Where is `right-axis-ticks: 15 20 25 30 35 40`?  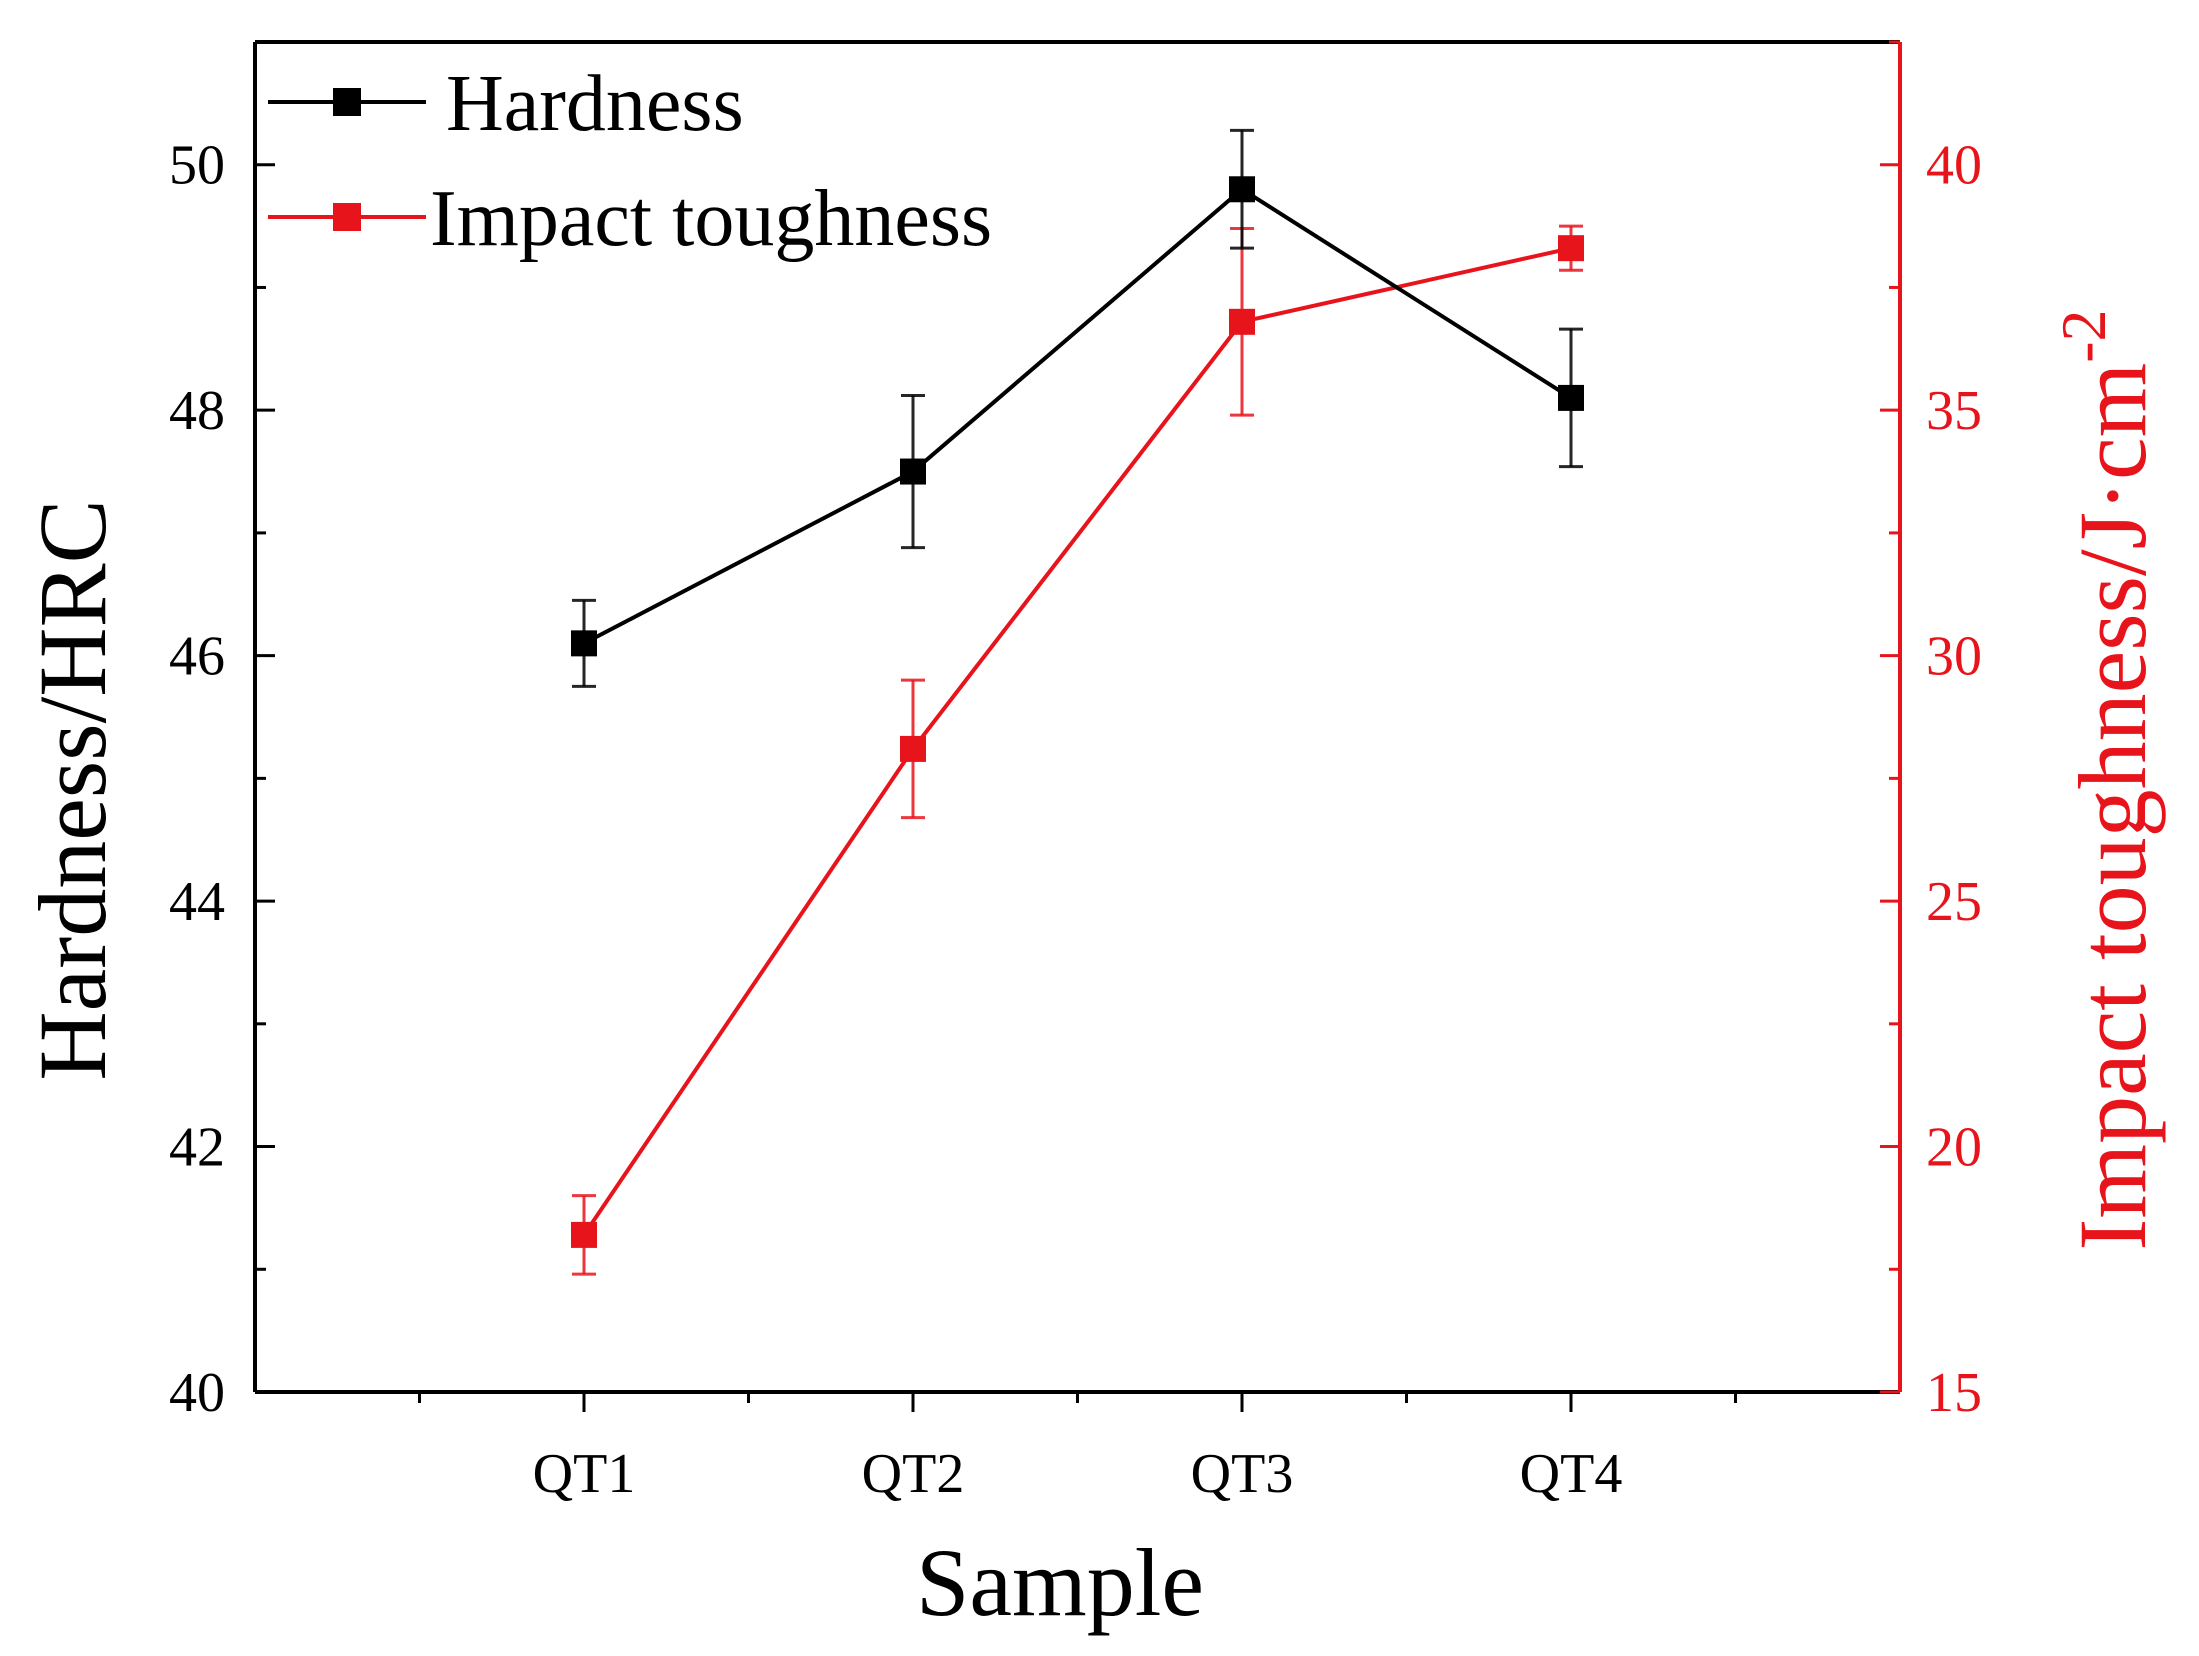 right-axis-ticks: 15 20 25 30 35 40 is located at coordinates (1931, 732).